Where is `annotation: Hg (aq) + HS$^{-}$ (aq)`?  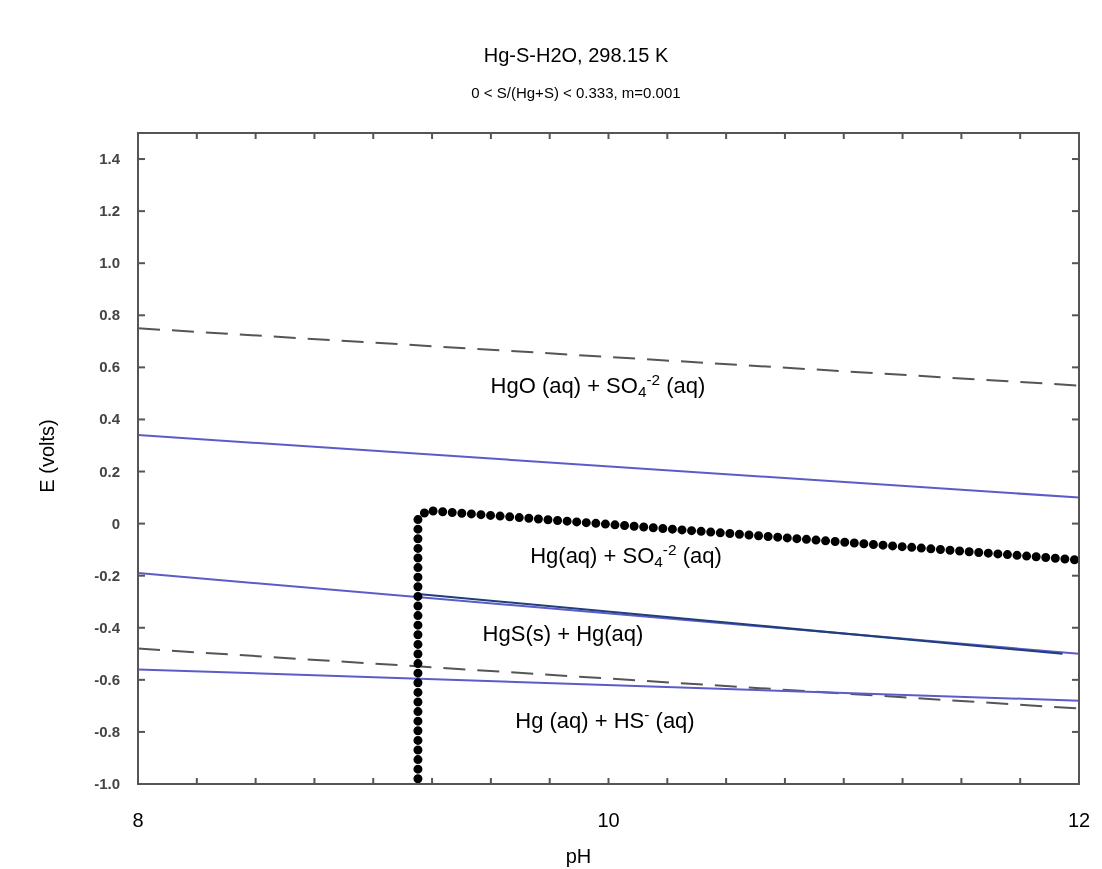 annotation: Hg (aq) + HS$^{-}$ (aq) is located at coordinates (605, 719).